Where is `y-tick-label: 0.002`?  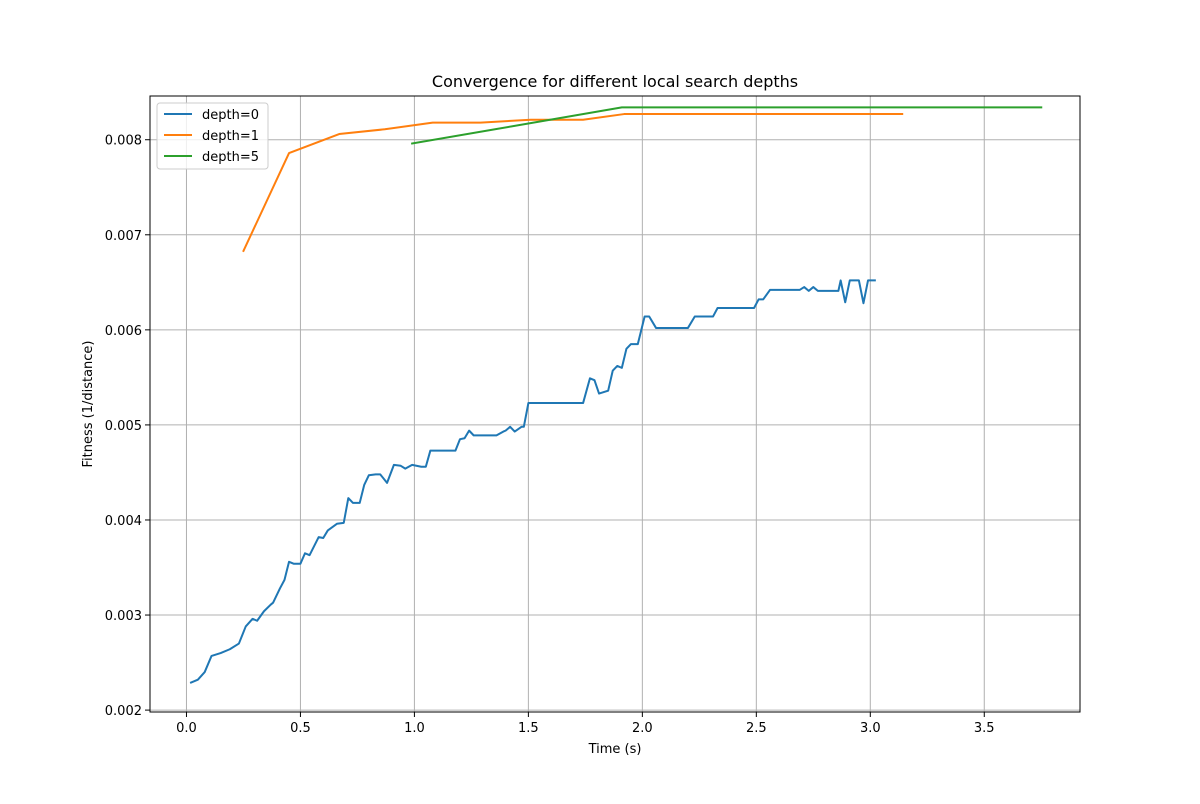 y-tick-label: 0.002 is located at coordinates (123, 711).